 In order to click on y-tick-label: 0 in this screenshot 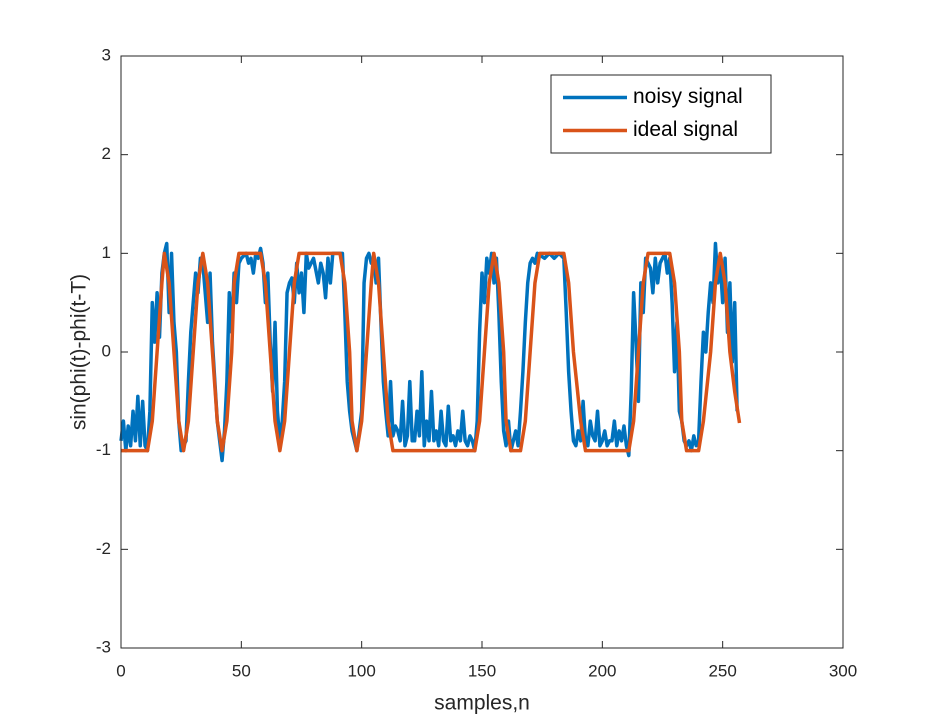, I will do `click(106, 350)`.